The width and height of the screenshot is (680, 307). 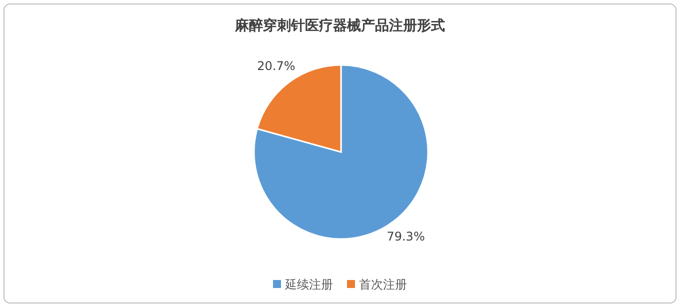 I want to click on legend-label: 首次注册, so click(x=383, y=284).